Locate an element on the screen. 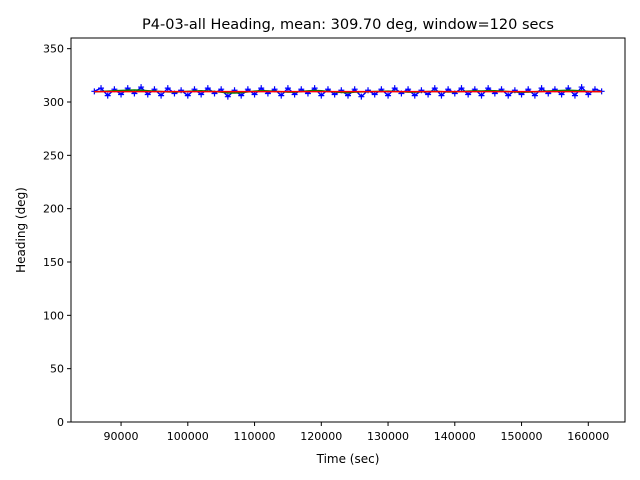 The width and height of the screenshot is (640, 480). x-tick-label: 130000 is located at coordinates (388, 436).